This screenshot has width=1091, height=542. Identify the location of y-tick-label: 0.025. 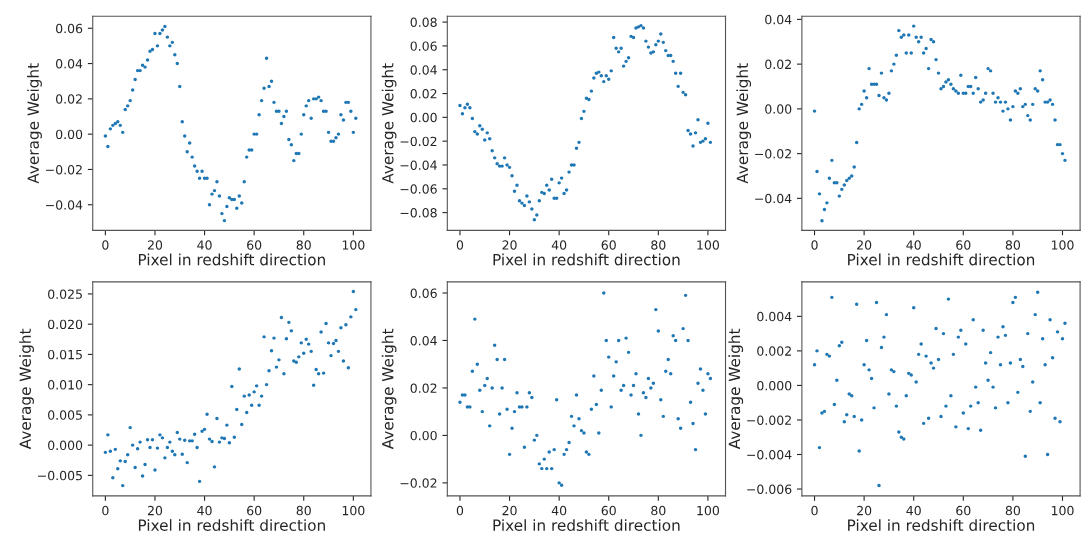
(65, 294).